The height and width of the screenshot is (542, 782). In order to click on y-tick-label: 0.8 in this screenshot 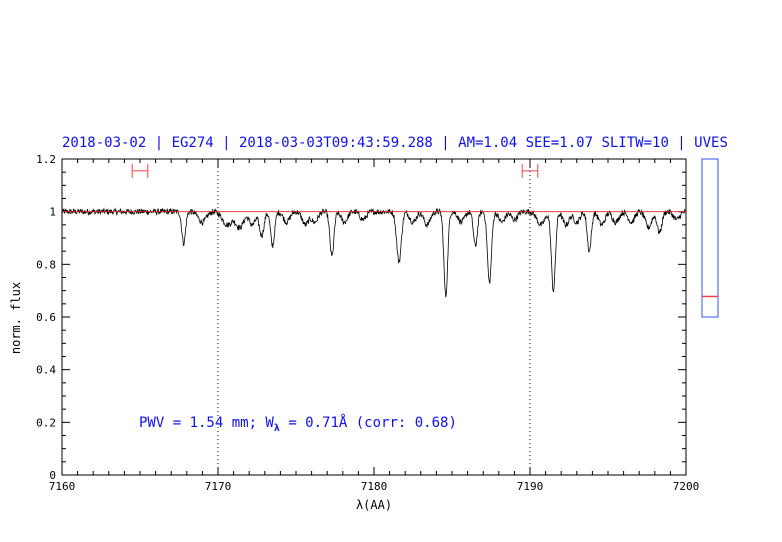, I will do `click(46, 264)`.